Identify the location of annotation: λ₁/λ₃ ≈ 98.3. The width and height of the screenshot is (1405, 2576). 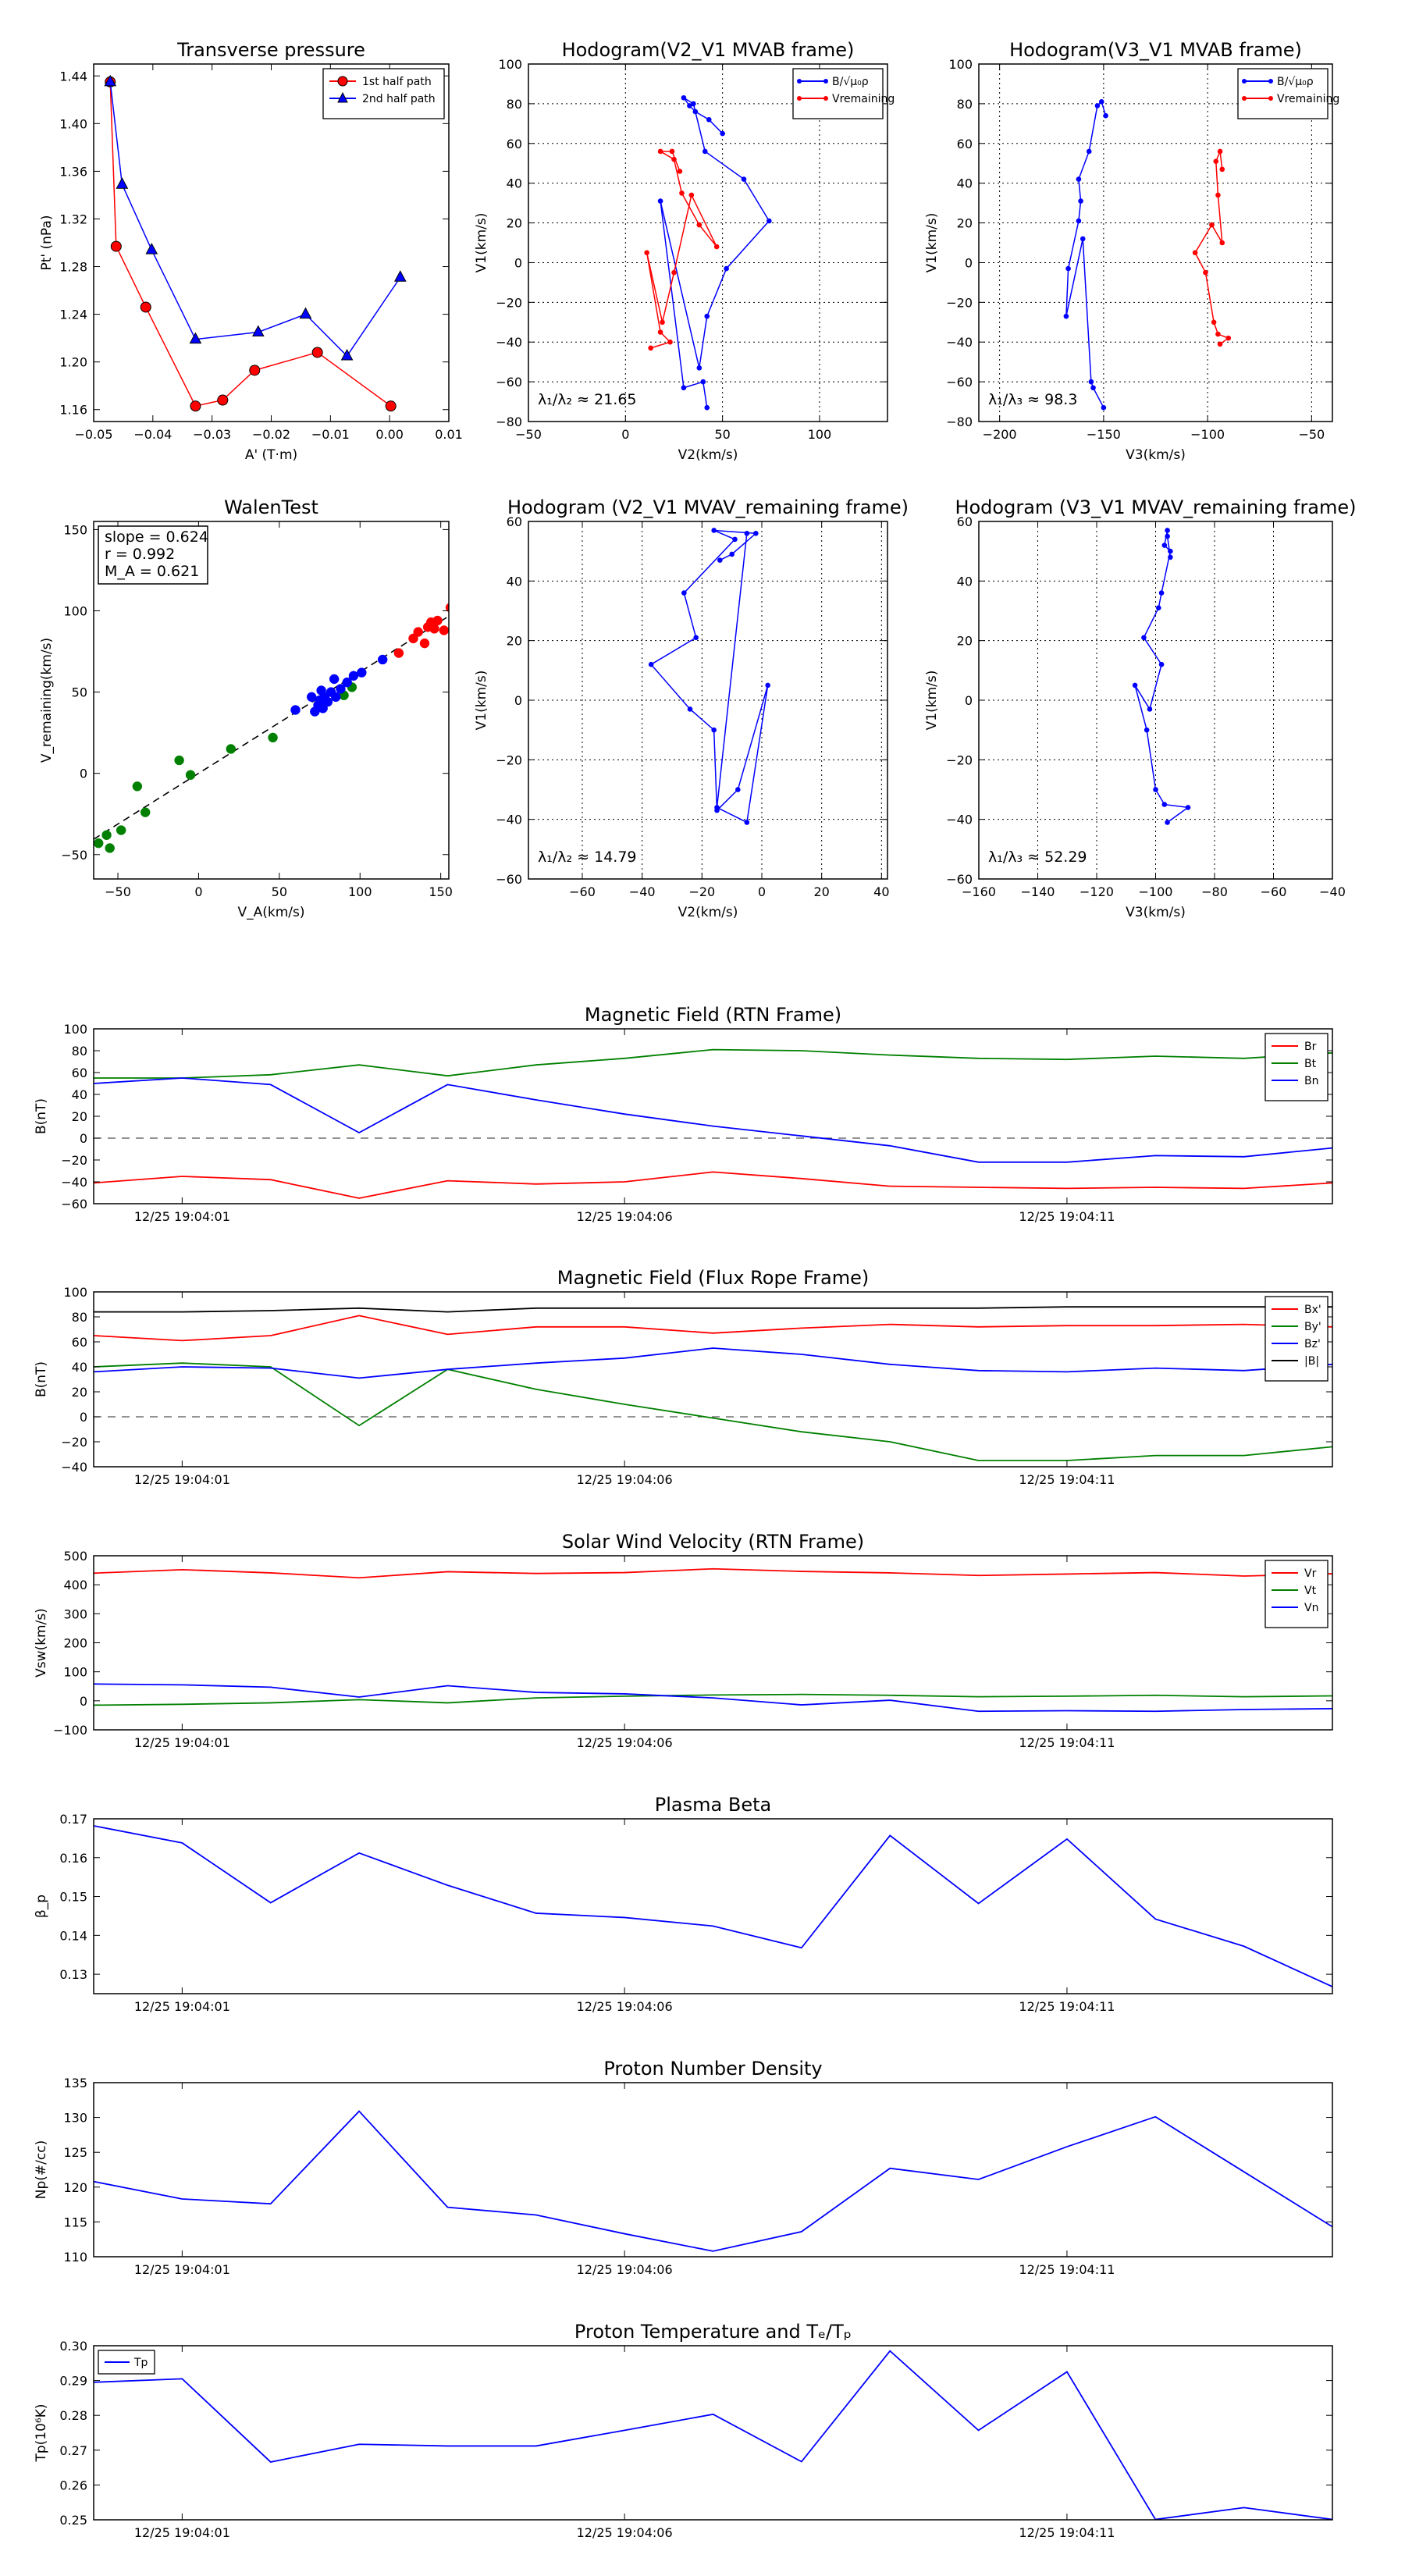
(1032, 399).